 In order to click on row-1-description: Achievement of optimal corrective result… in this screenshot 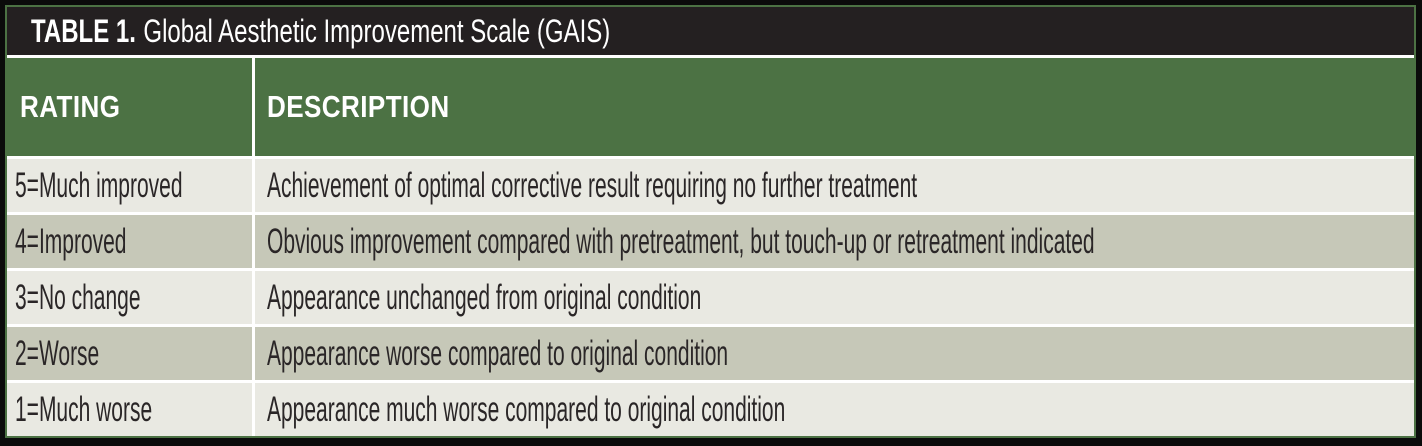, I will do `click(592, 185)`.